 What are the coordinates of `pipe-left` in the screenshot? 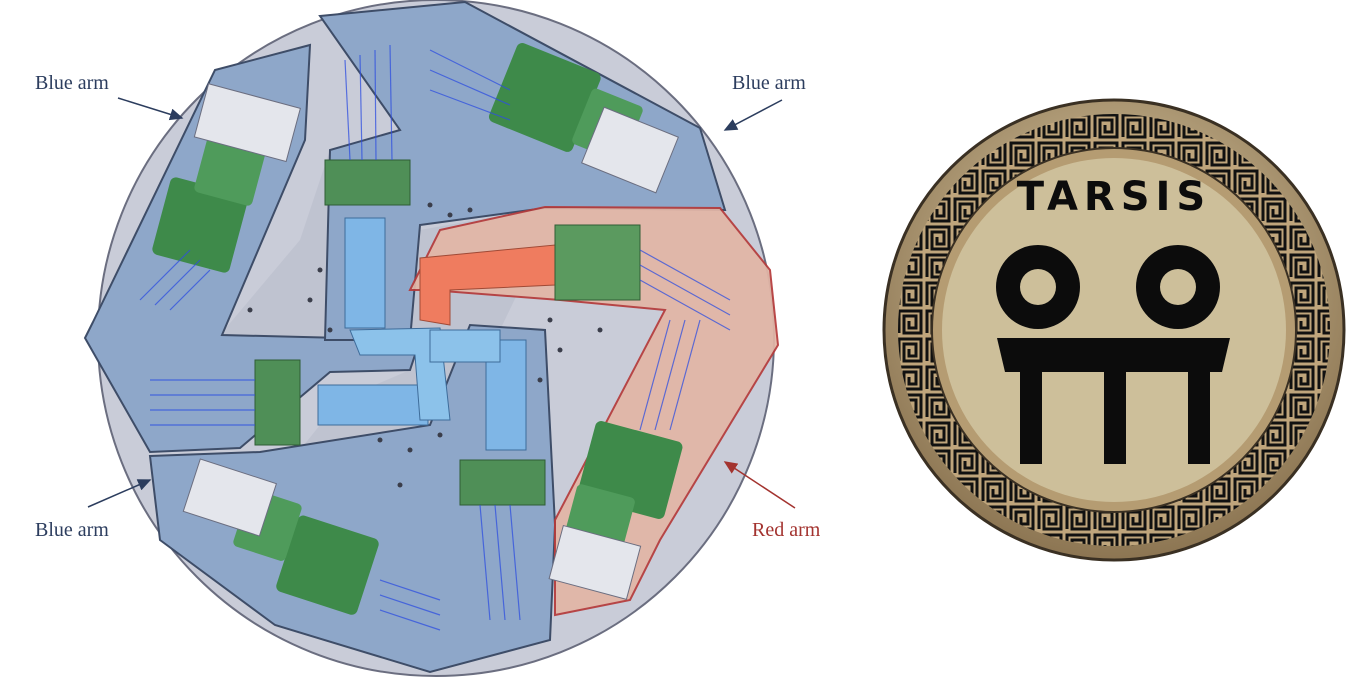 It's located at (373, 405).